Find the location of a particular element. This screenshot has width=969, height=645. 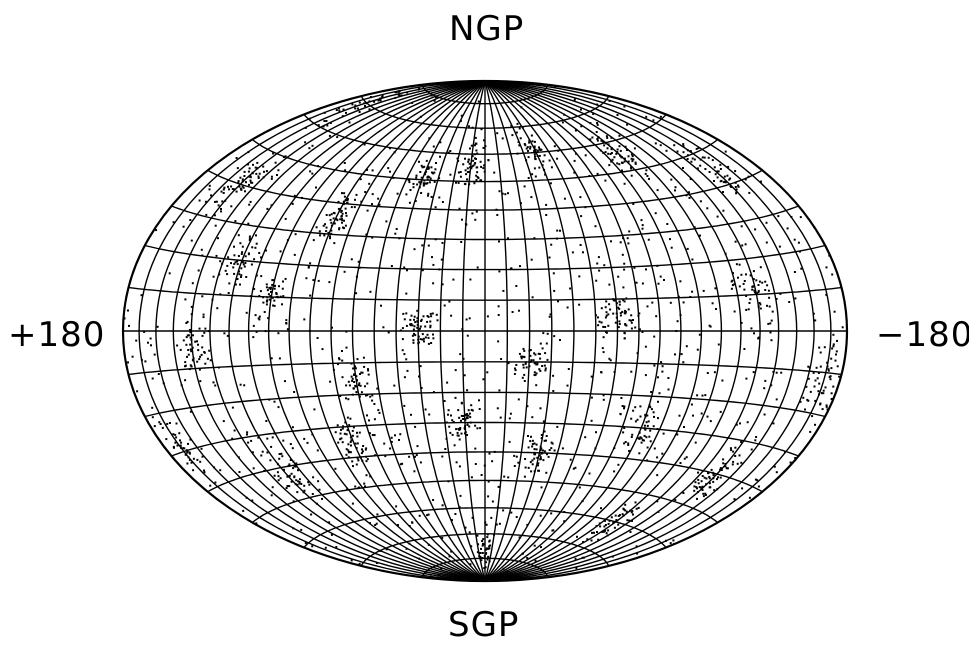

north-galactic-pole-label: NGP is located at coordinates (487, 29).